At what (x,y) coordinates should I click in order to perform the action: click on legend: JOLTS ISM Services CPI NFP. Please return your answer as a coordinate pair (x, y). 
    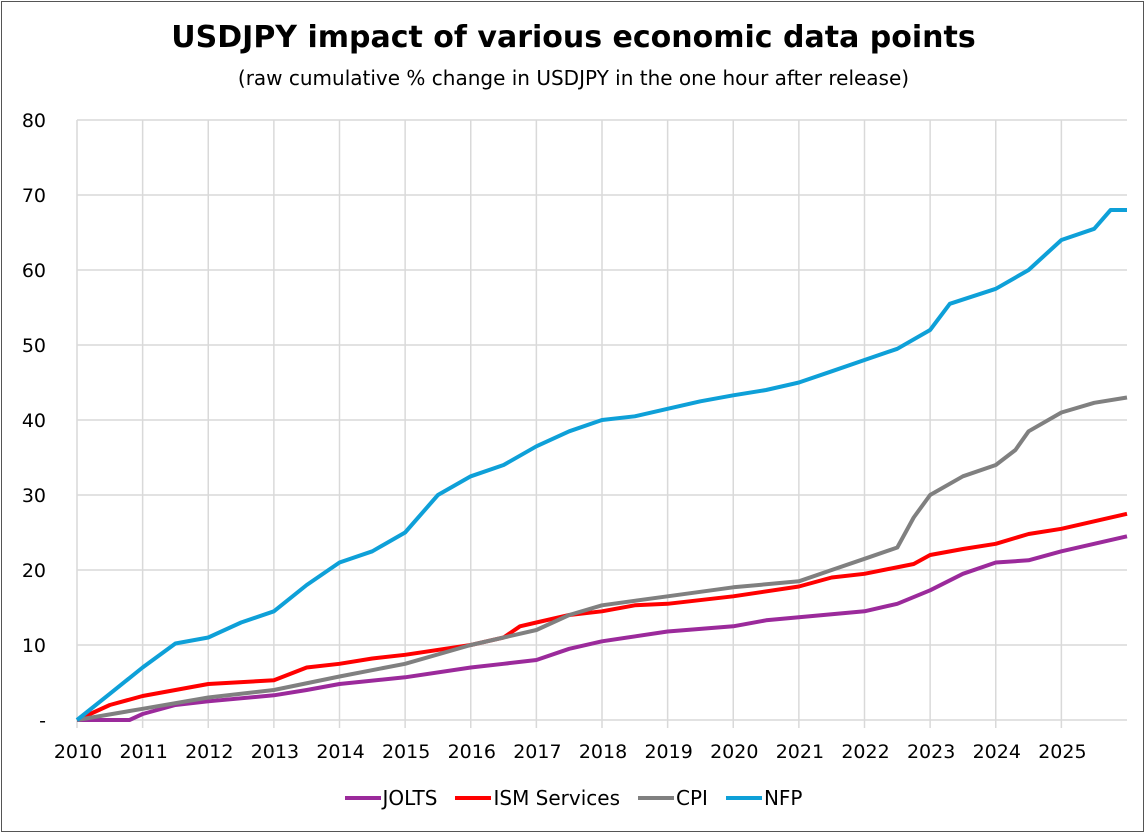
    Looking at the image, I should click on (573, 798).